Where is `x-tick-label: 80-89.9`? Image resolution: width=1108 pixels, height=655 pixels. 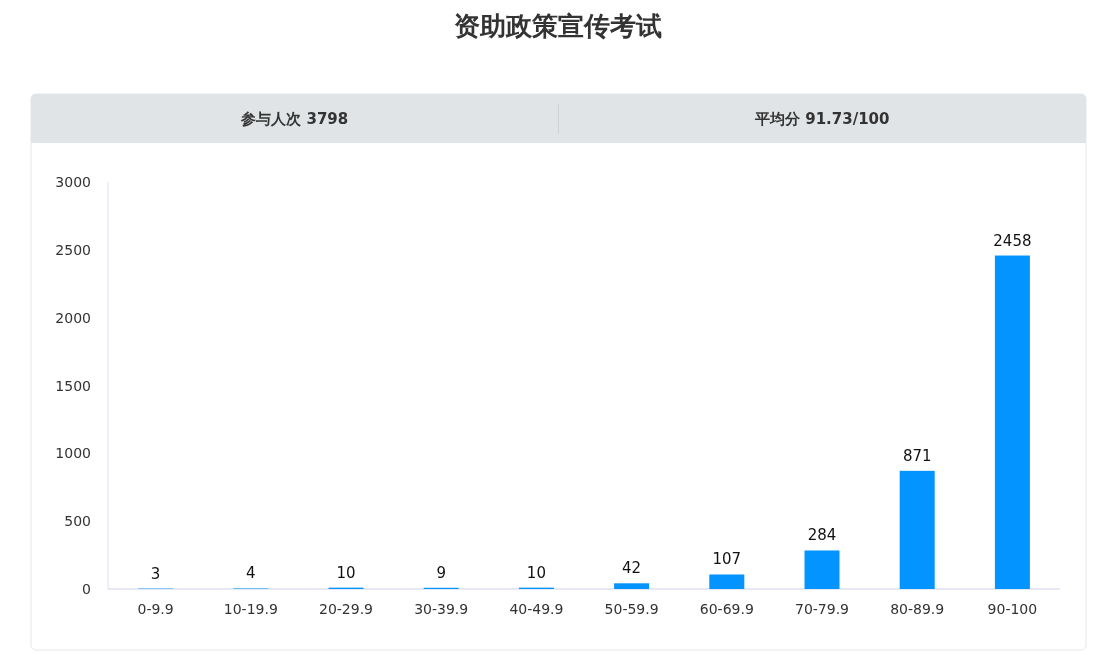 x-tick-label: 80-89.9 is located at coordinates (917, 609).